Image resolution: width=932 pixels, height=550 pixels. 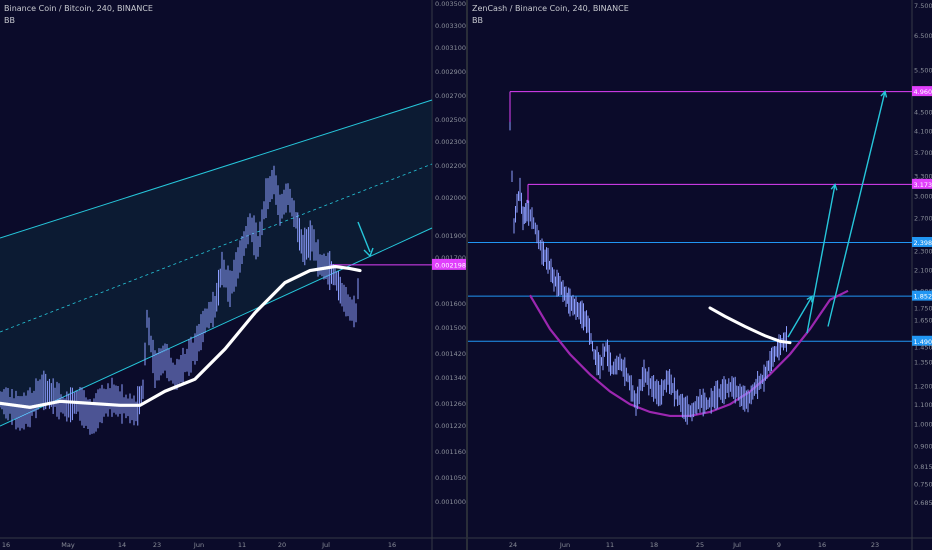 What do you see at coordinates (923, 252) in the screenshot?
I see `right-y-tick-label: 2.300` at bounding box center [923, 252].